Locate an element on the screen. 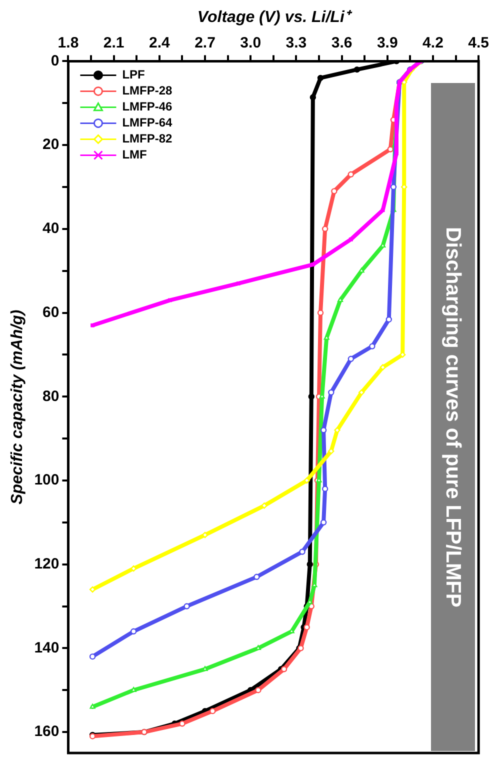  x-tick-label: 4.2 is located at coordinates (433, 43).